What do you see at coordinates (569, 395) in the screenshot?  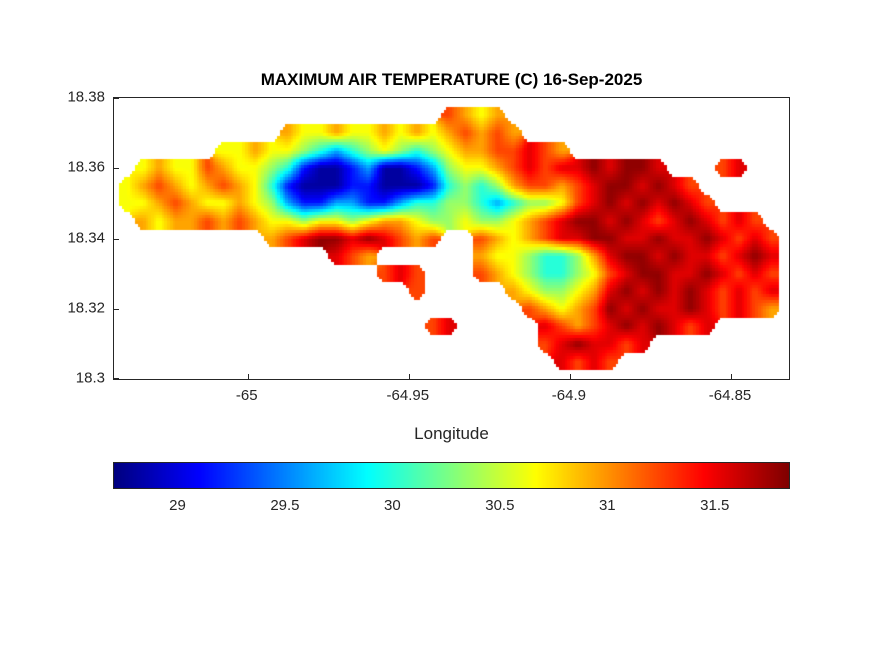 I see `x-tick-label: -64.9` at bounding box center [569, 395].